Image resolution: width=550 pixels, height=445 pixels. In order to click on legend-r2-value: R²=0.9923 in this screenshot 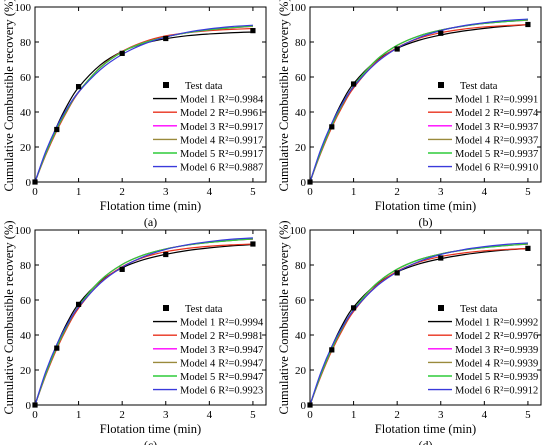, I will do `click(240, 391)`.